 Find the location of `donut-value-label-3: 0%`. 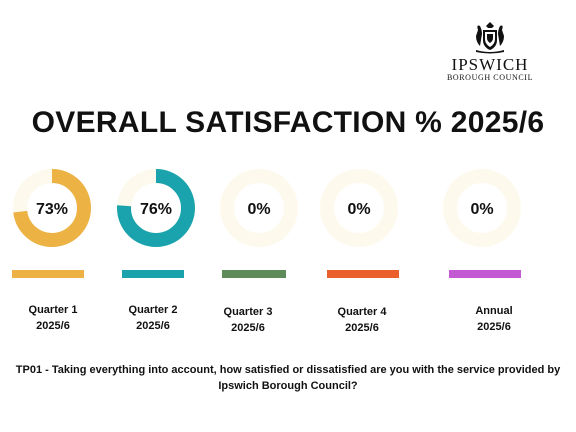

donut-value-label-3: 0% is located at coordinates (258, 209).